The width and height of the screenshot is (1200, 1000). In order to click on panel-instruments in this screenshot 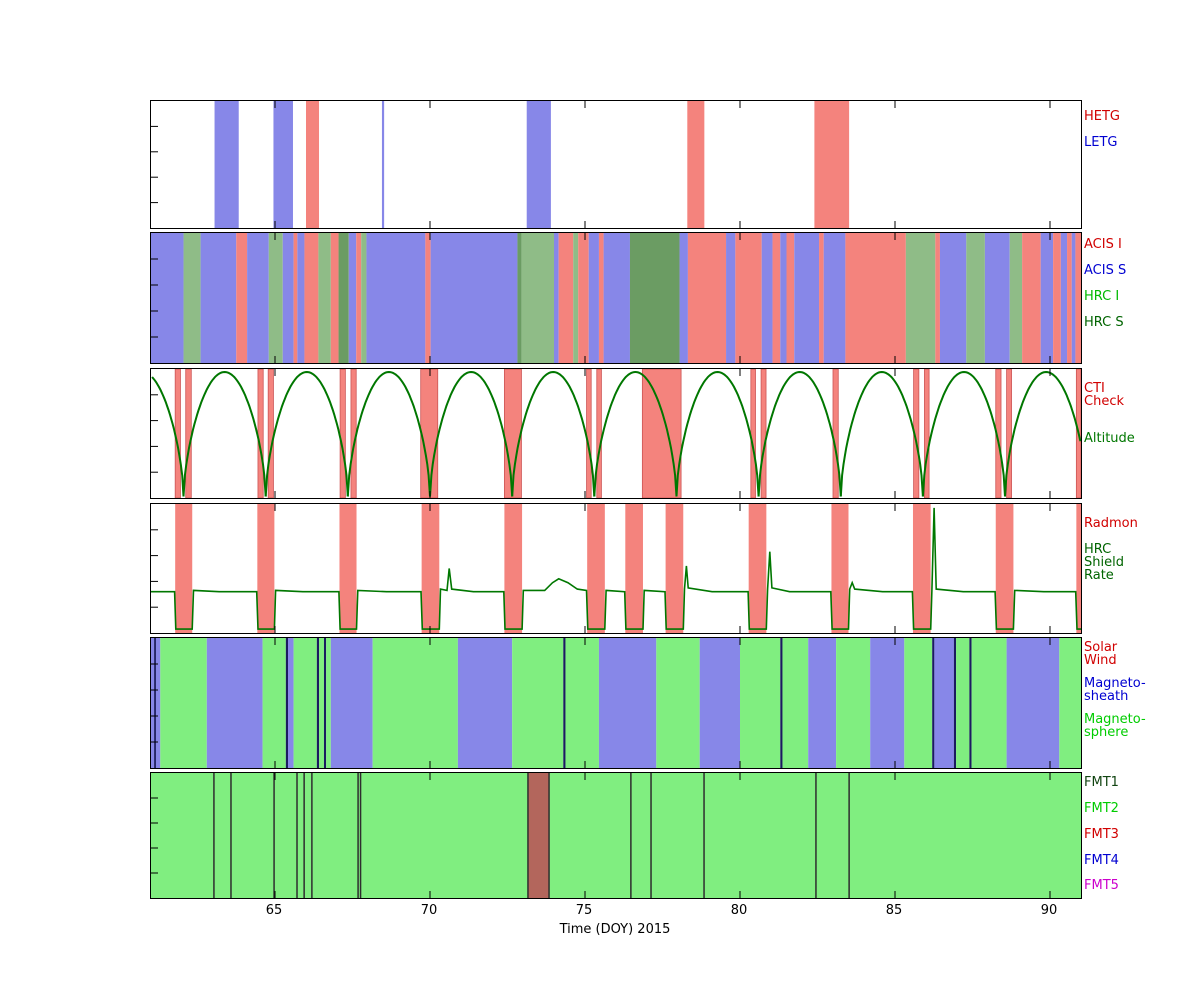, I will do `click(616, 298)`.